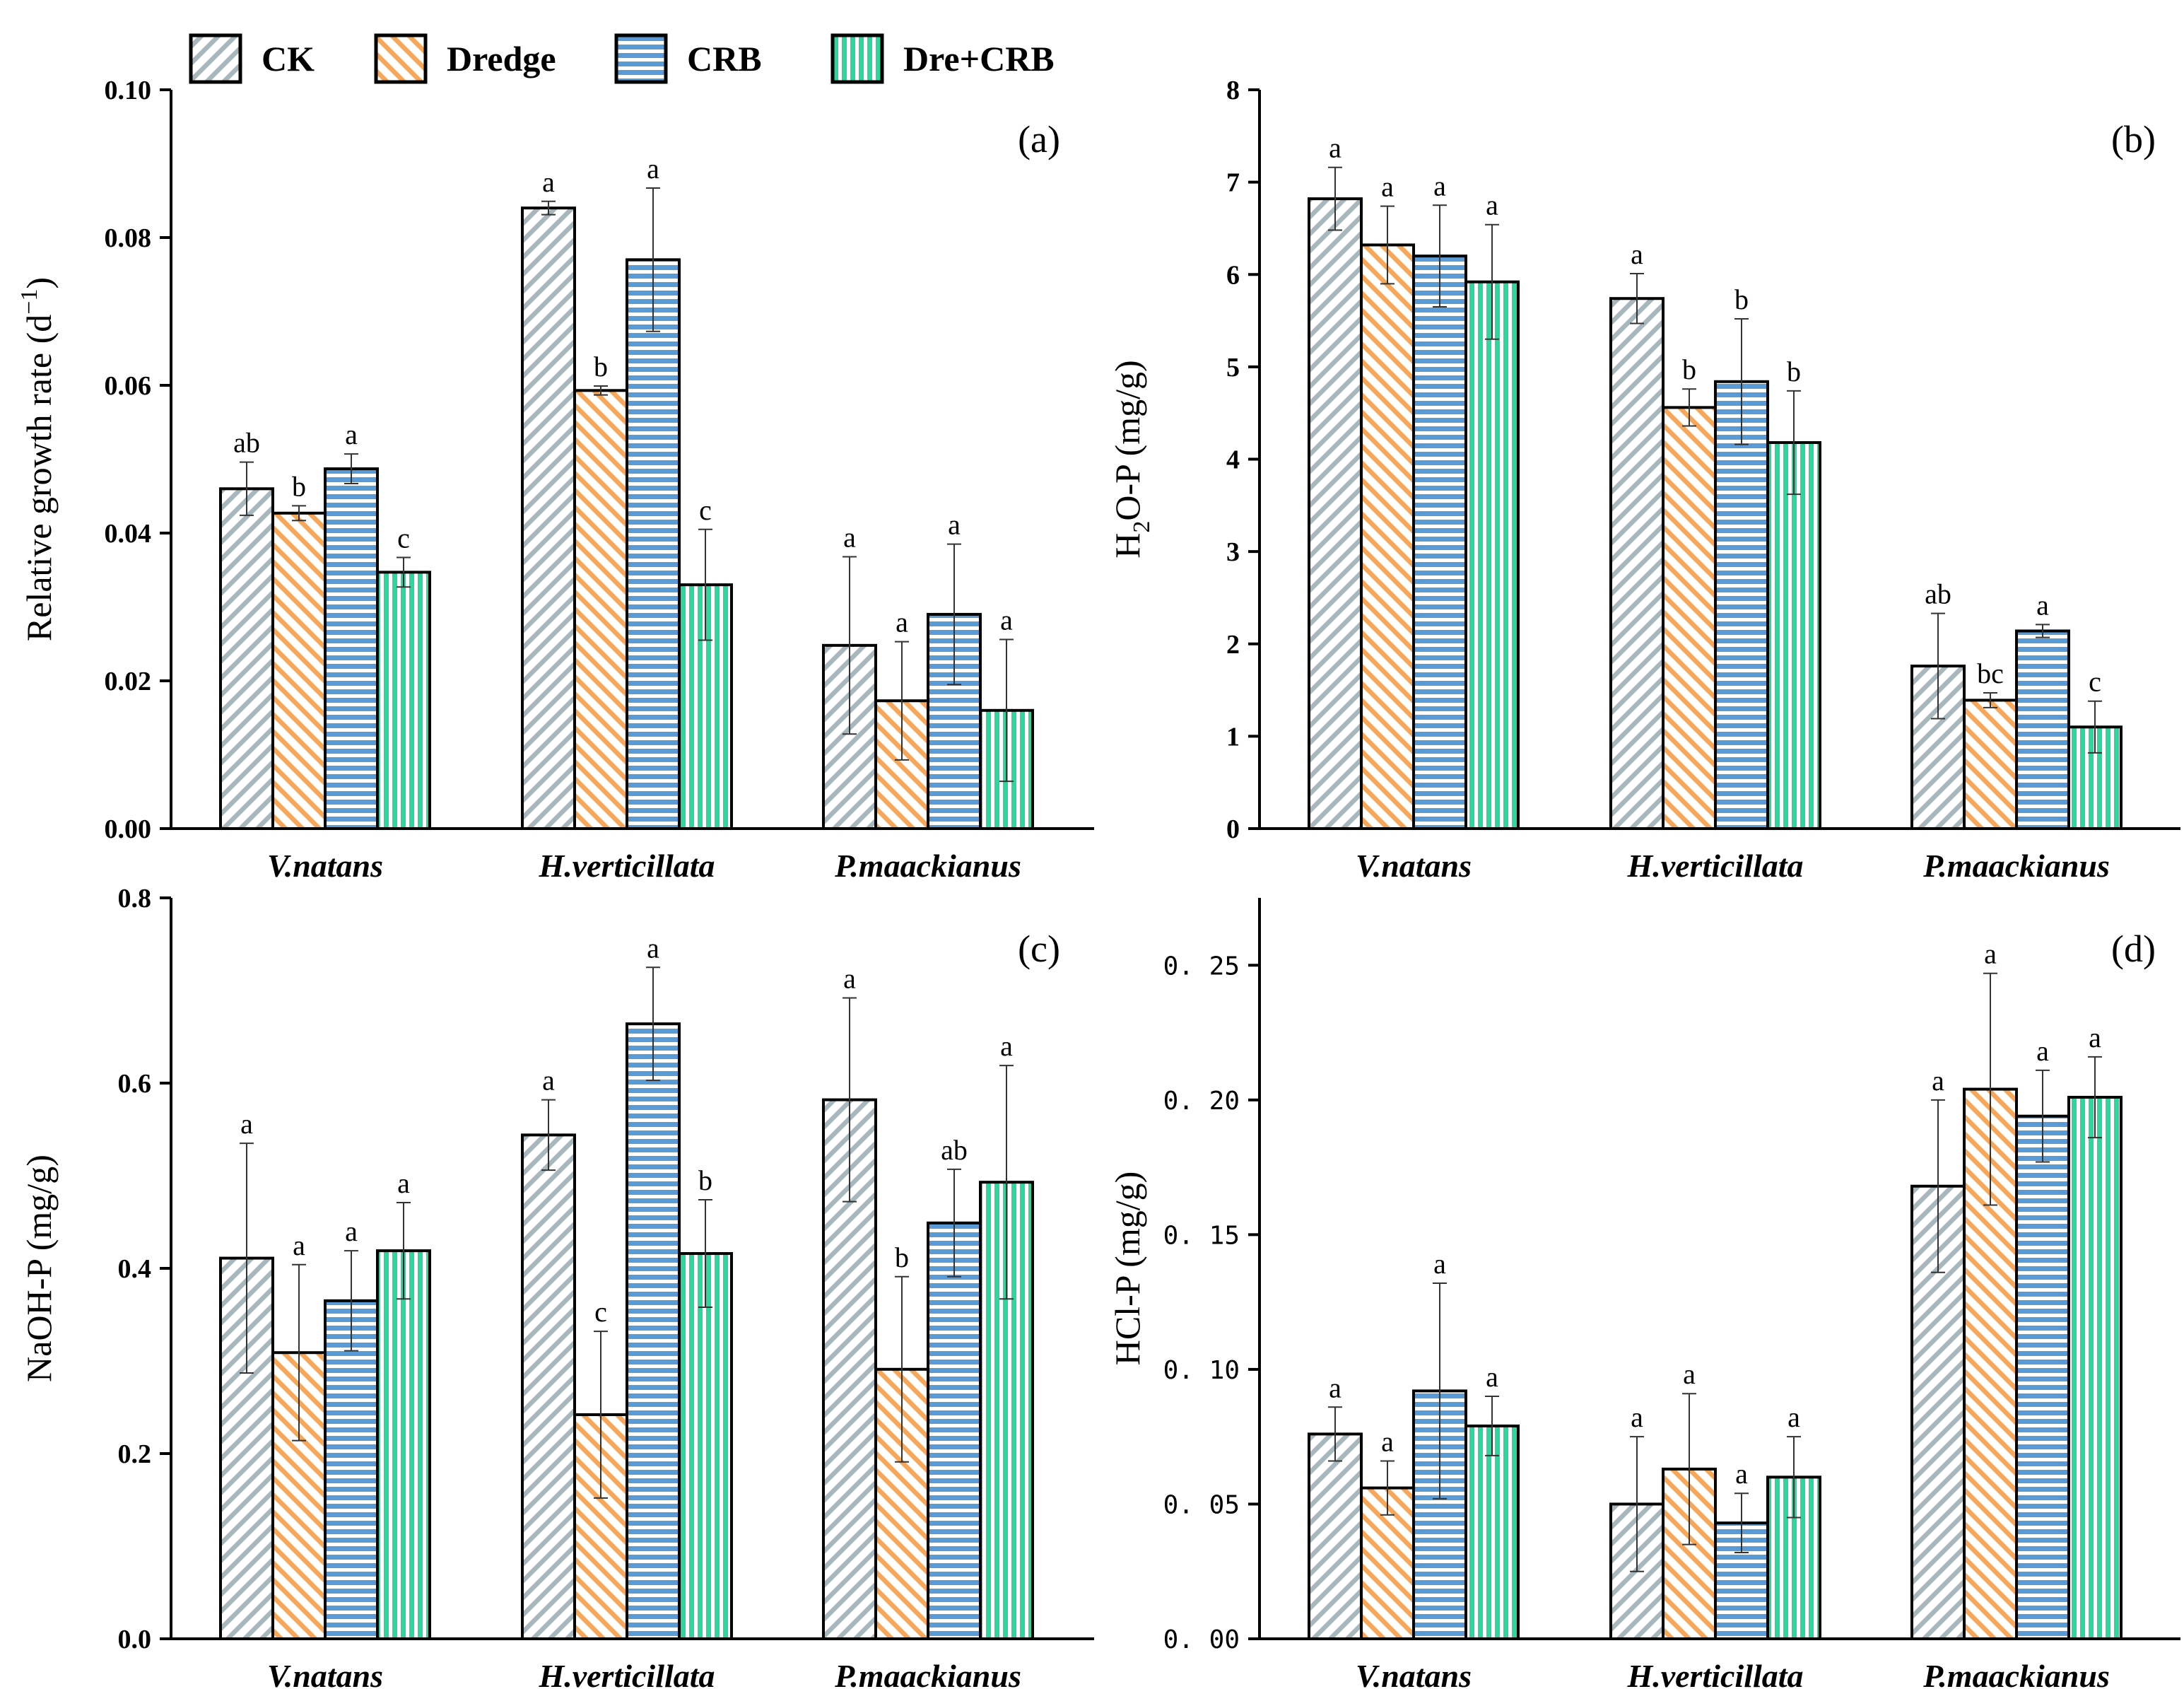 The image size is (2184, 1689). What do you see at coordinates (850, 1100) in the screenshot?
I see `error-bar-panel-c-p-maackianus-ck` at bounding box center [850, 1100].